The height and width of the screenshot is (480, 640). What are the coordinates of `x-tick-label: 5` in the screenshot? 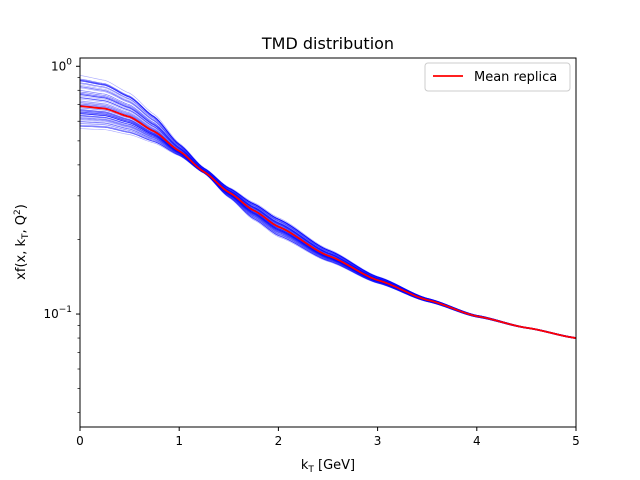 It's located at (576, 441).